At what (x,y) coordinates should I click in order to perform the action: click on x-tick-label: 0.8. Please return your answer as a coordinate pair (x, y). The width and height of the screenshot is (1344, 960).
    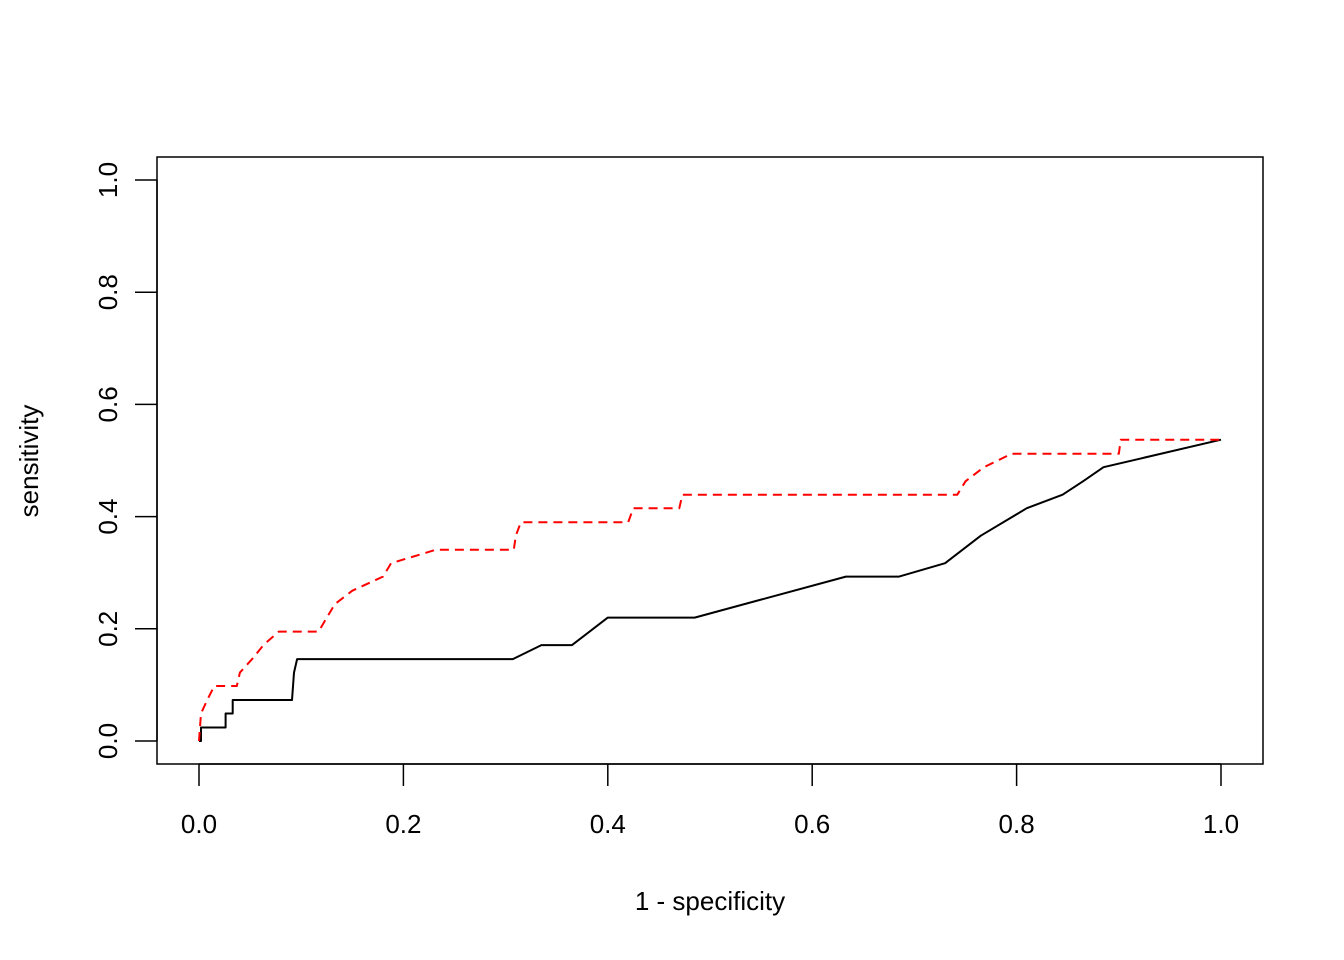
    Looking at the image, I should click on (1017, 824).